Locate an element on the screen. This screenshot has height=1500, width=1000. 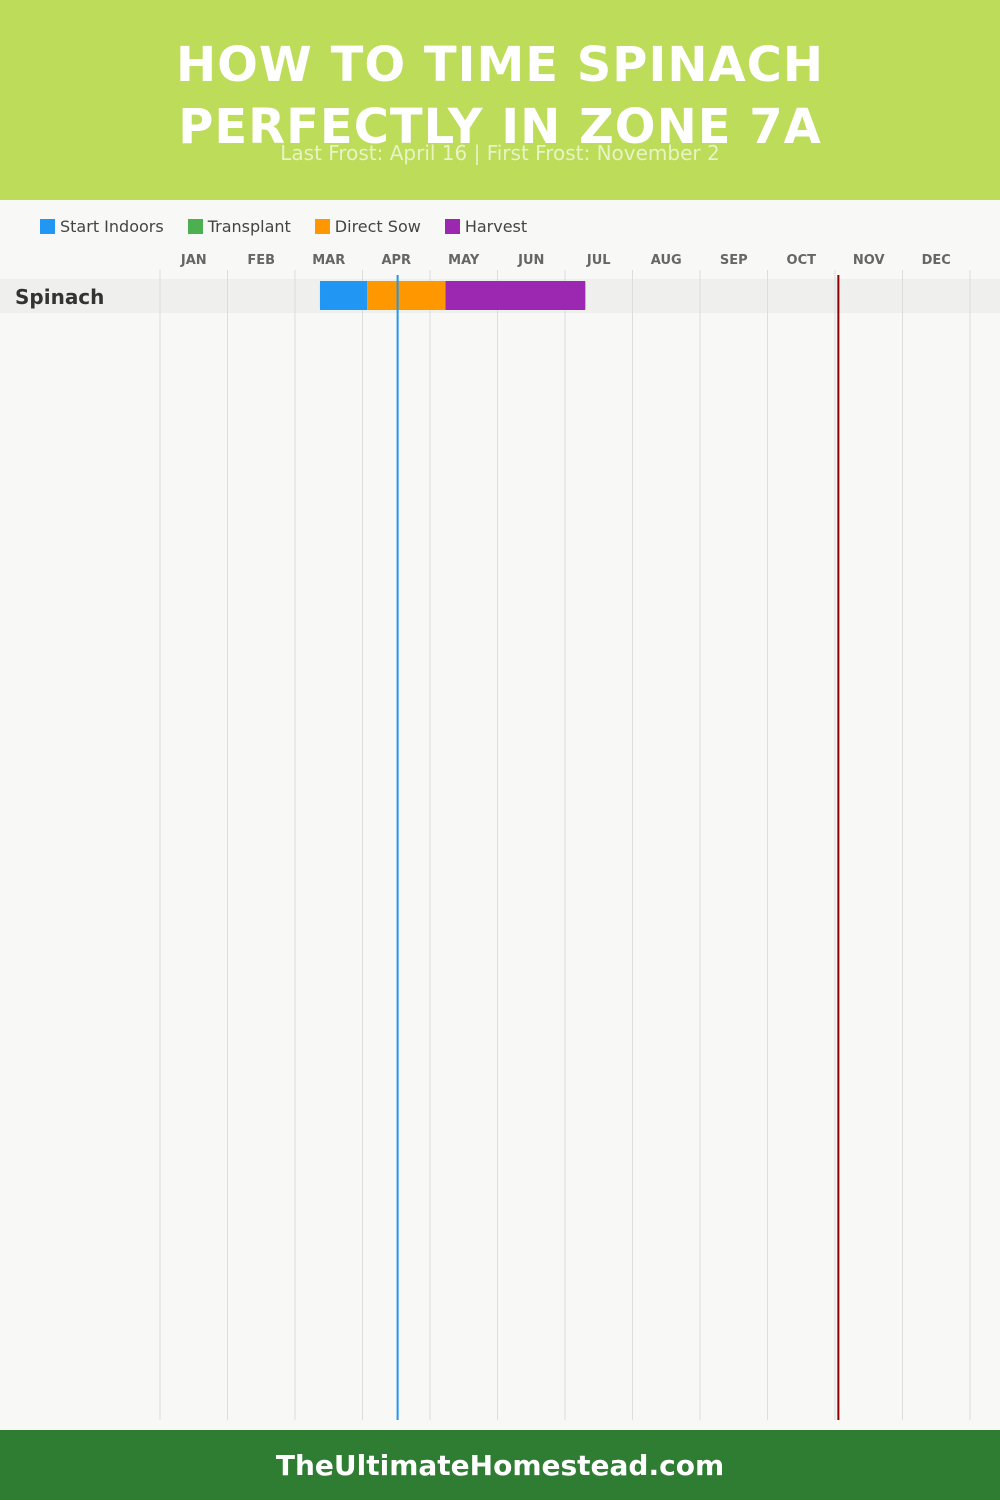
title-line-2: PERFECTLY IN ZONE 7A is located at coordinates (500, 127).